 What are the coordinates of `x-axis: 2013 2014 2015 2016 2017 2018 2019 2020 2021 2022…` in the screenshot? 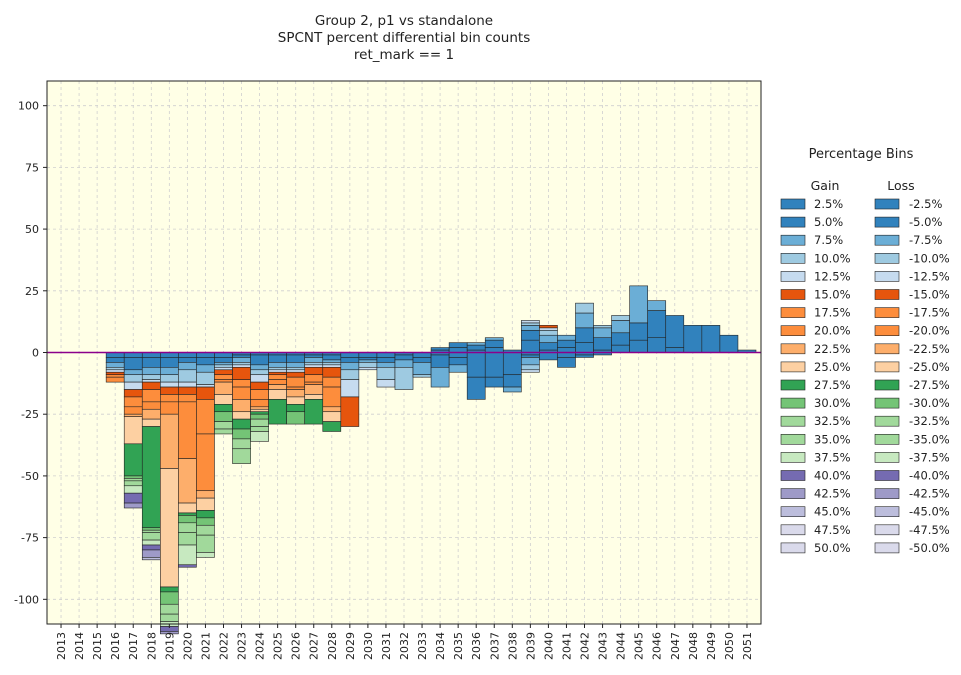 It's located at (404, 642).